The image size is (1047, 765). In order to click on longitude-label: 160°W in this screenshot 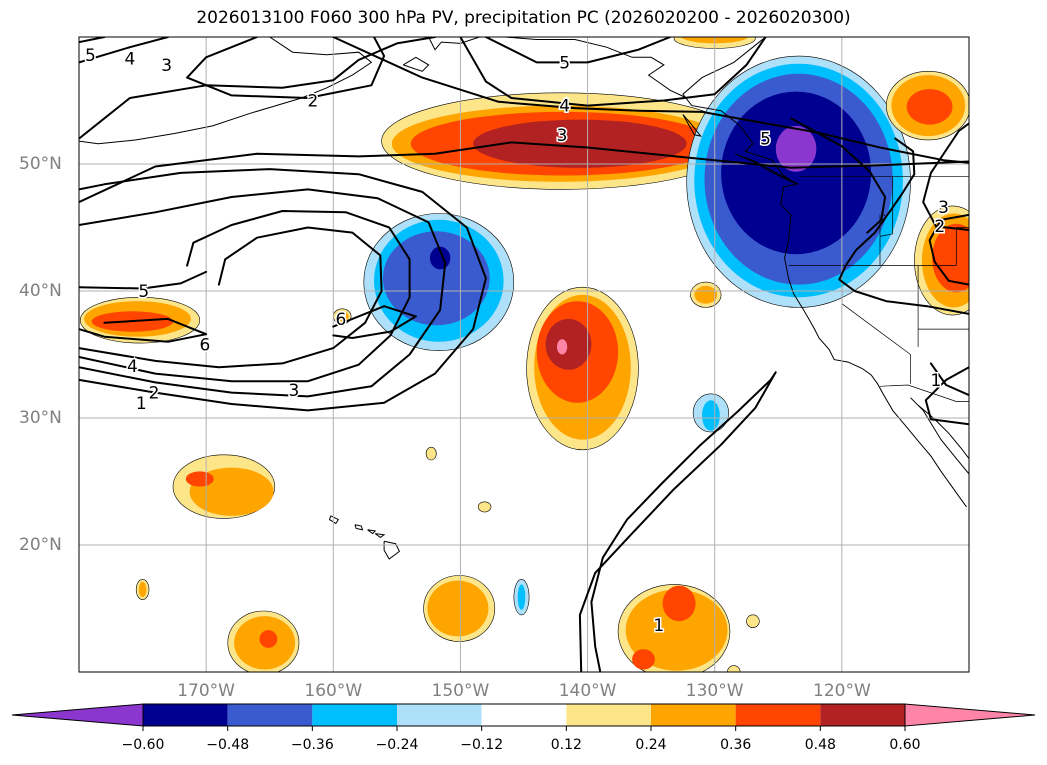, I will do `click(333, 691)`.